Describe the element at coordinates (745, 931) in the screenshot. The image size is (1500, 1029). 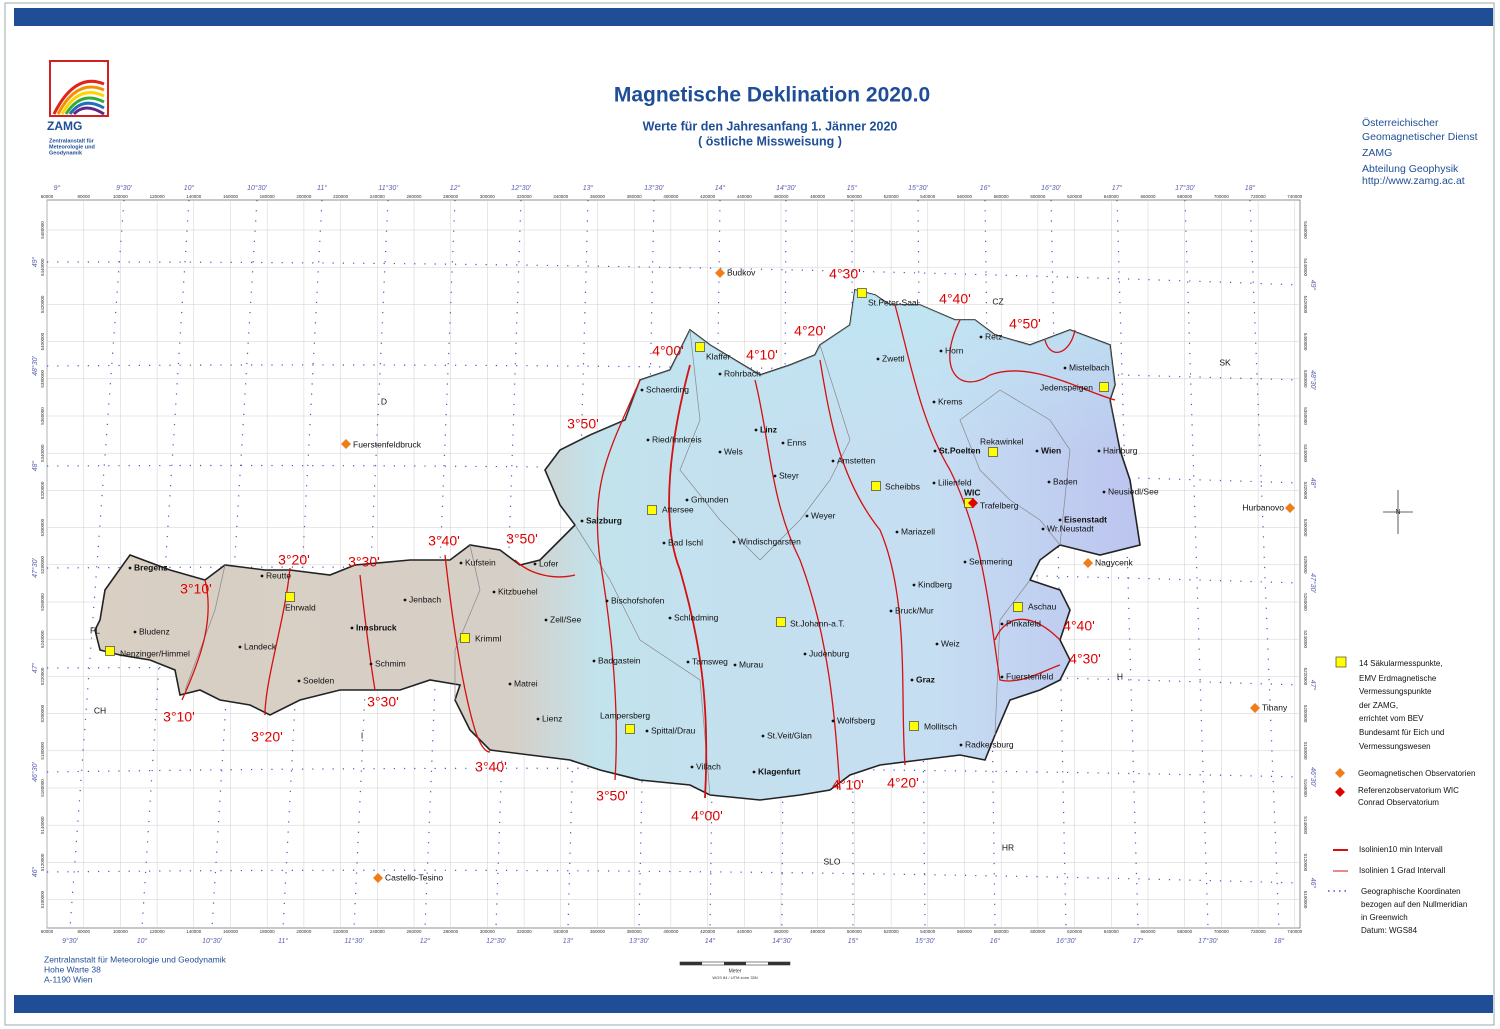
I see `easting-label: 440000` at that location.